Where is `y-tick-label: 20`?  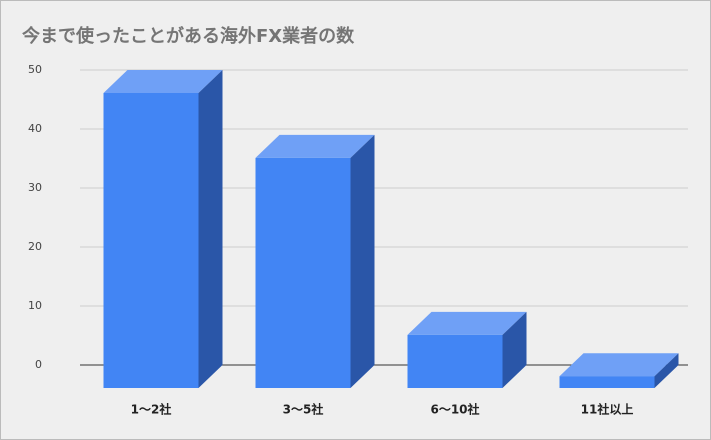
y-tick-label: 20 is located at coordinates (35, 246).